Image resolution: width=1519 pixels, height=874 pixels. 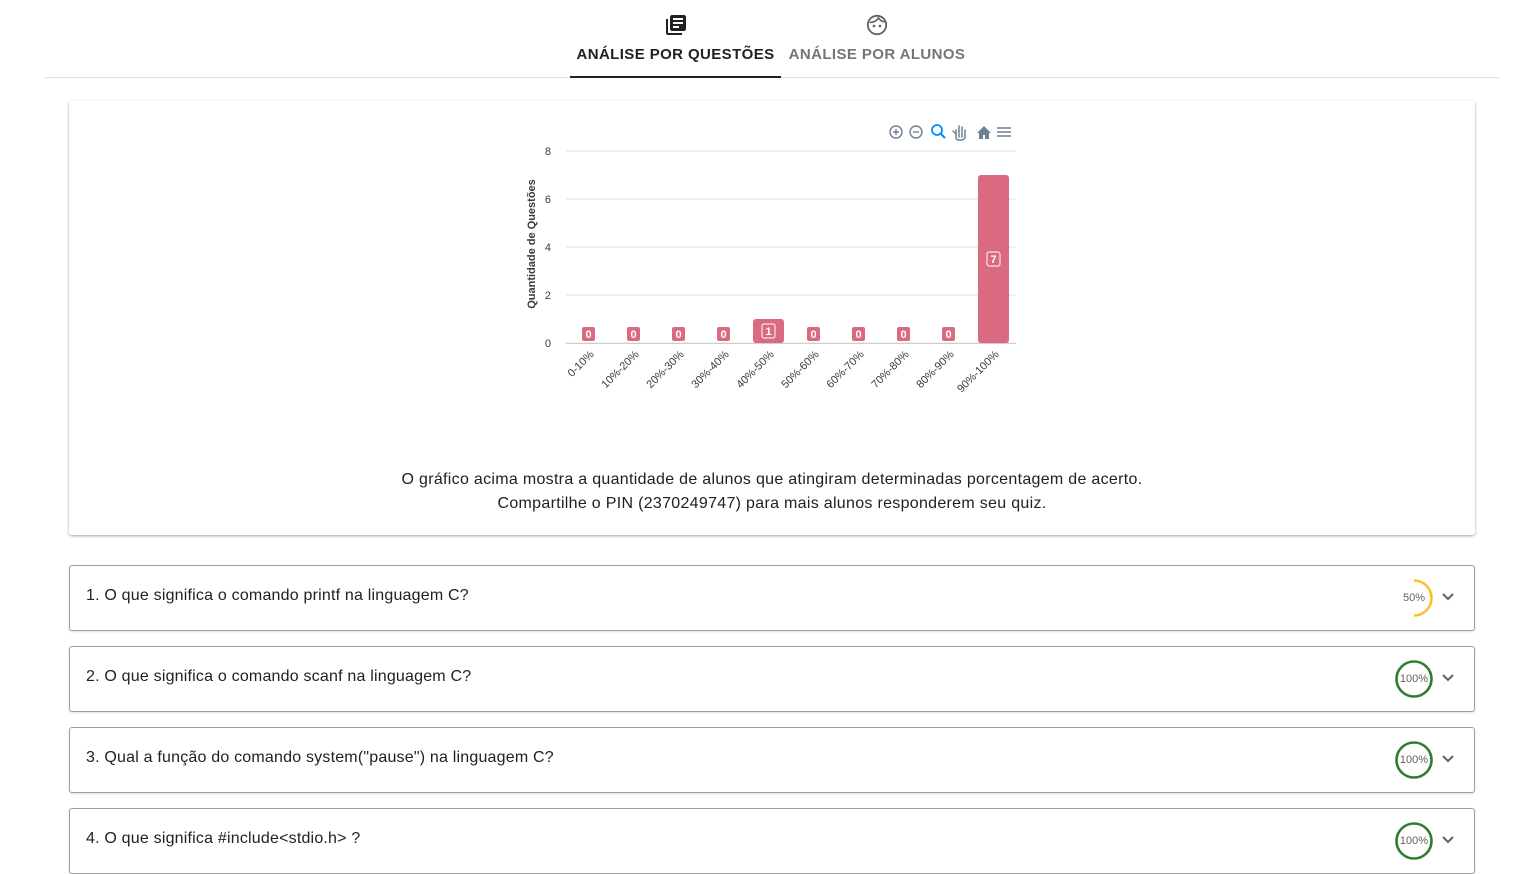 I want to click on x-tick-label: 50%-60%, so click(x=800, y=369).